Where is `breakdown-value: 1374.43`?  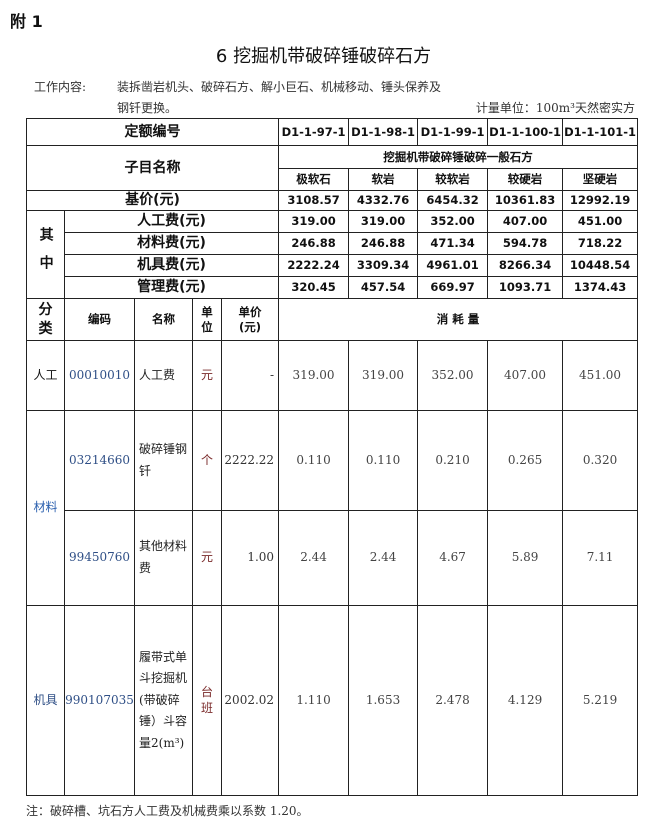
breakdown-value: 1374.43 is located at coordinates (600, 287).